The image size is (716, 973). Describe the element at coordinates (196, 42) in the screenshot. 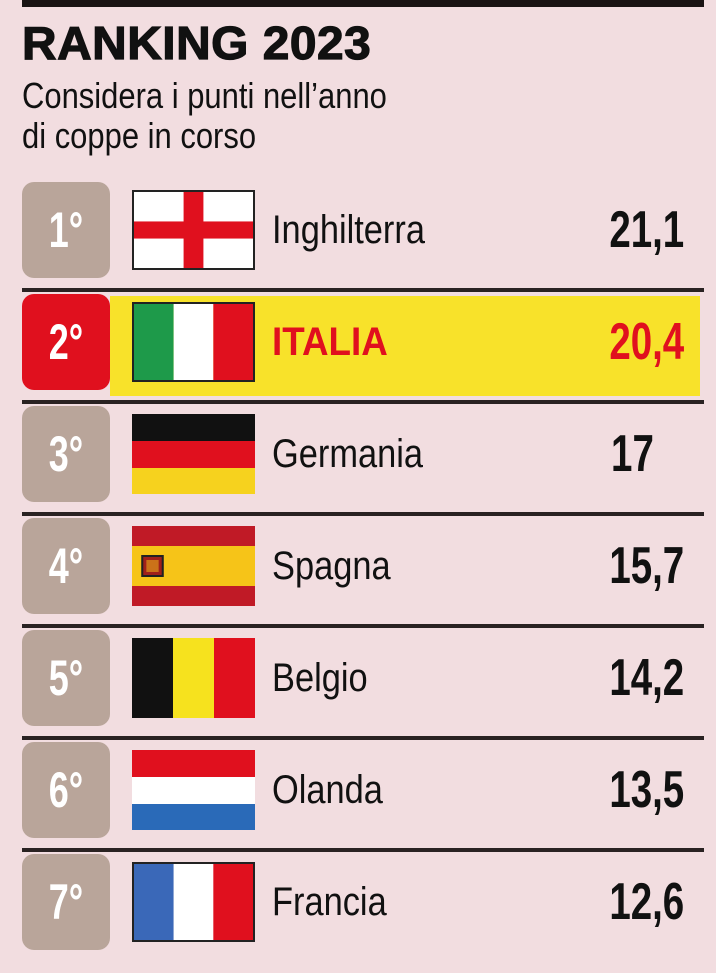

I see `page-title: RANKING 2023` at that location.